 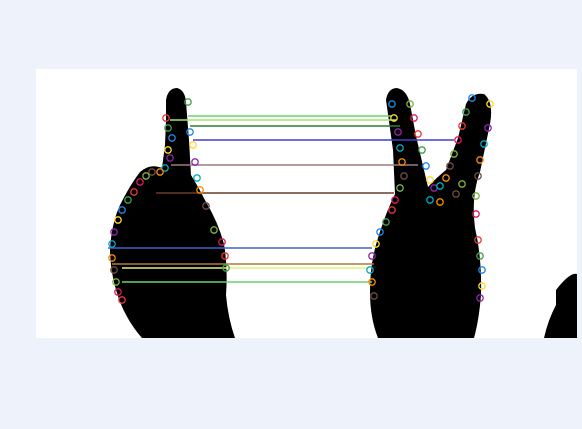 What do you see at coordinates (431, 213) in the screenshot?
I see `right-hand-silhouette` at bounding box center [431, 213].